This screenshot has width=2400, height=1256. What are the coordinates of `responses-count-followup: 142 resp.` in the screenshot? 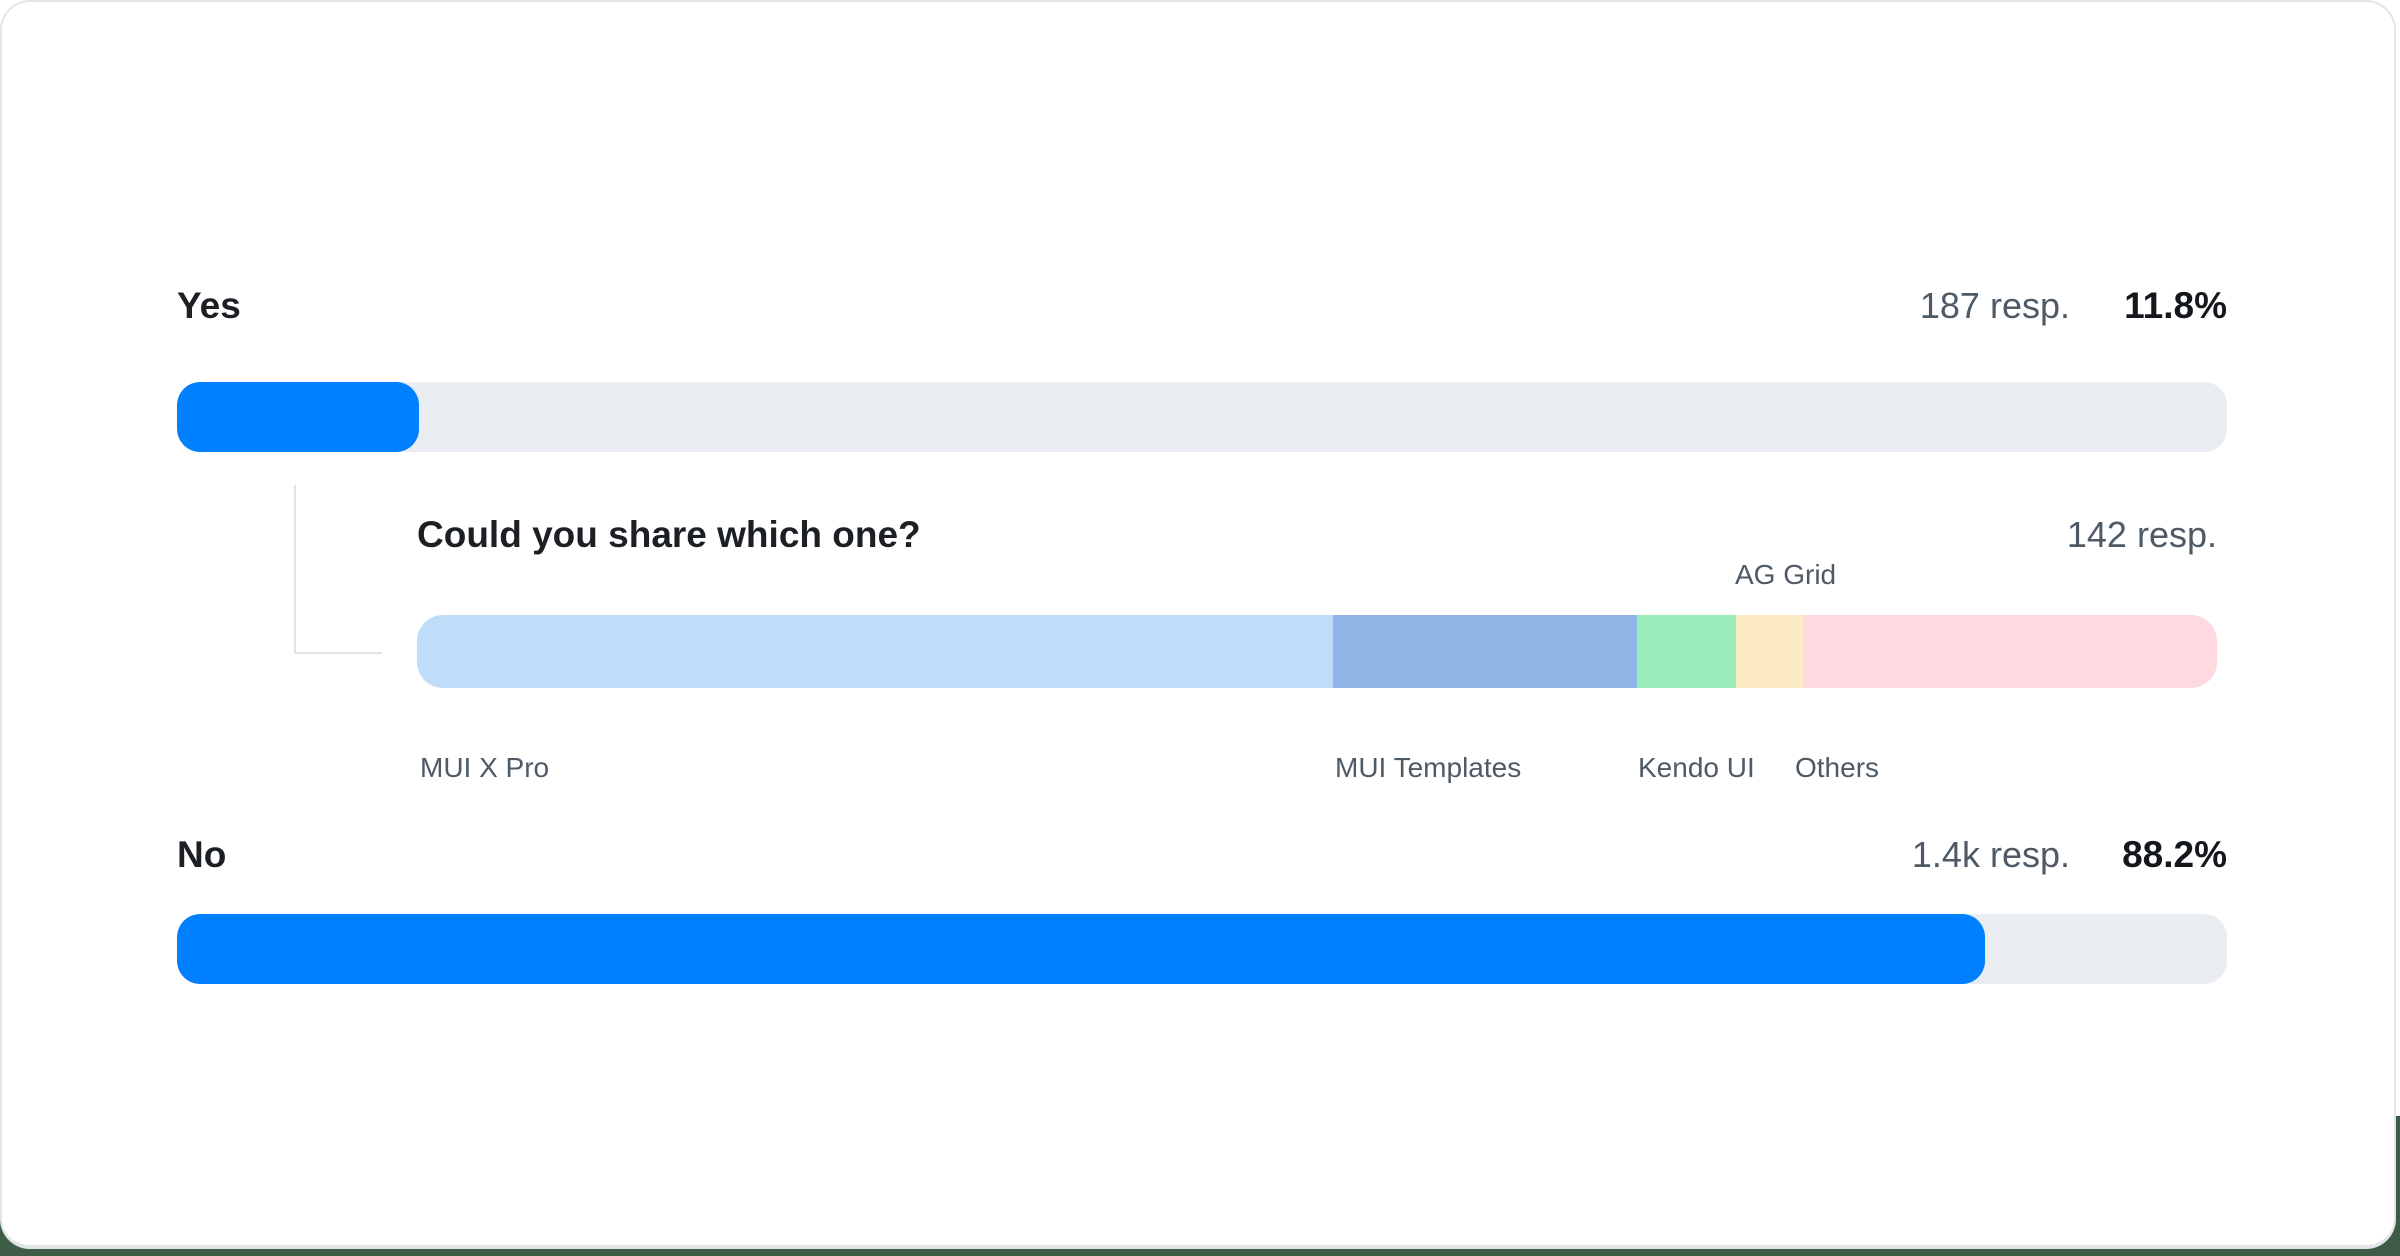 It's located at (2141, 534).